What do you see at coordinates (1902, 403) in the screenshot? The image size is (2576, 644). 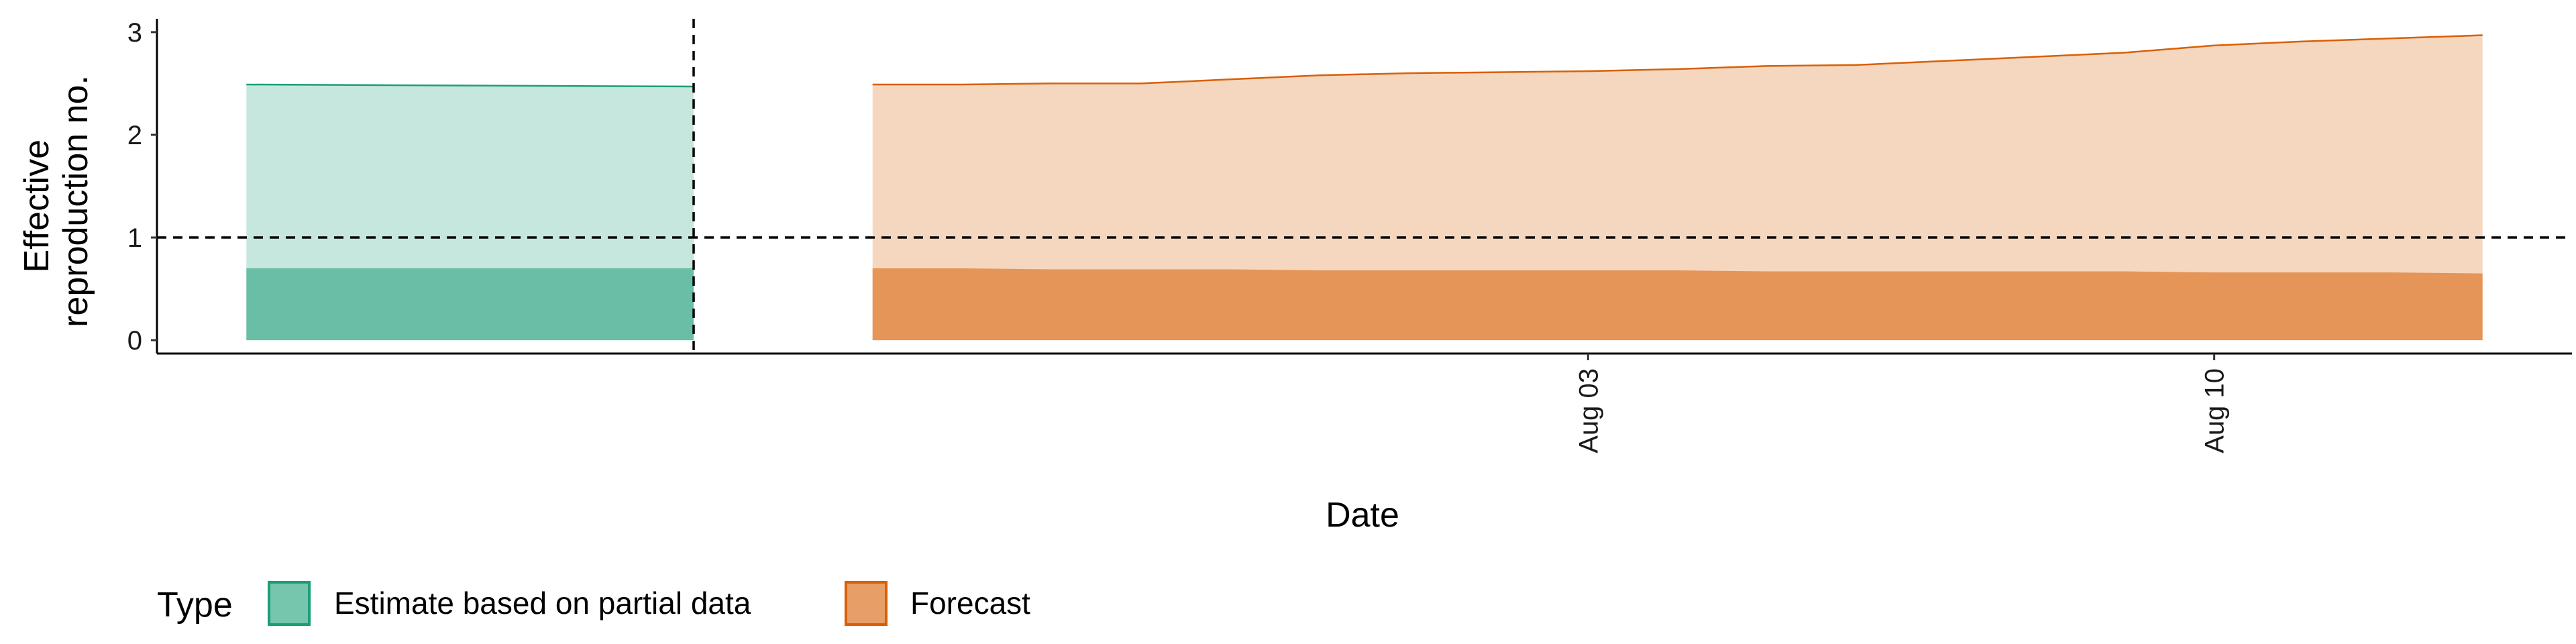 I see `x-ticks: Aug 03 Aug 10` at bounding box center [1902, 403].